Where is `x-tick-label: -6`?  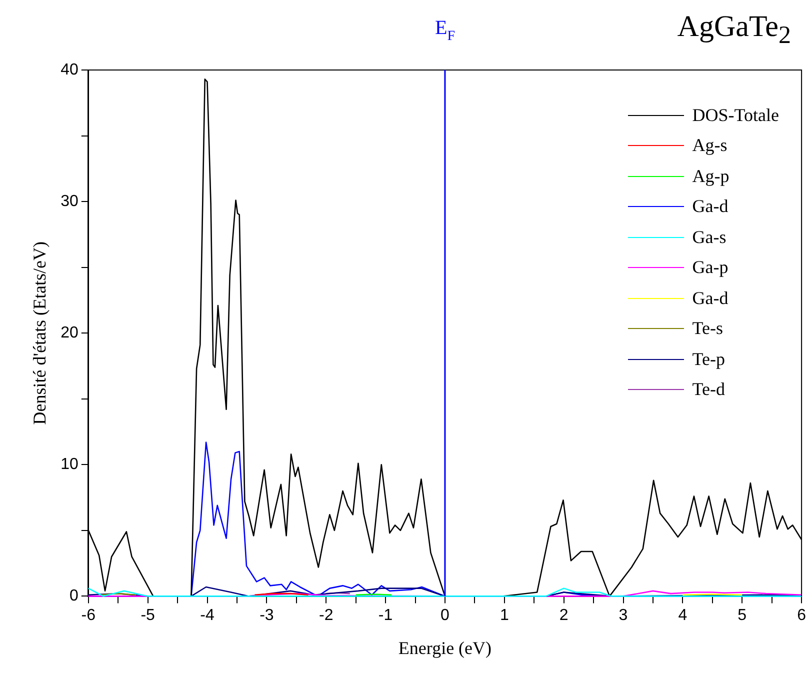
x-tick-label: -6 is located at coordinates (88, 615).